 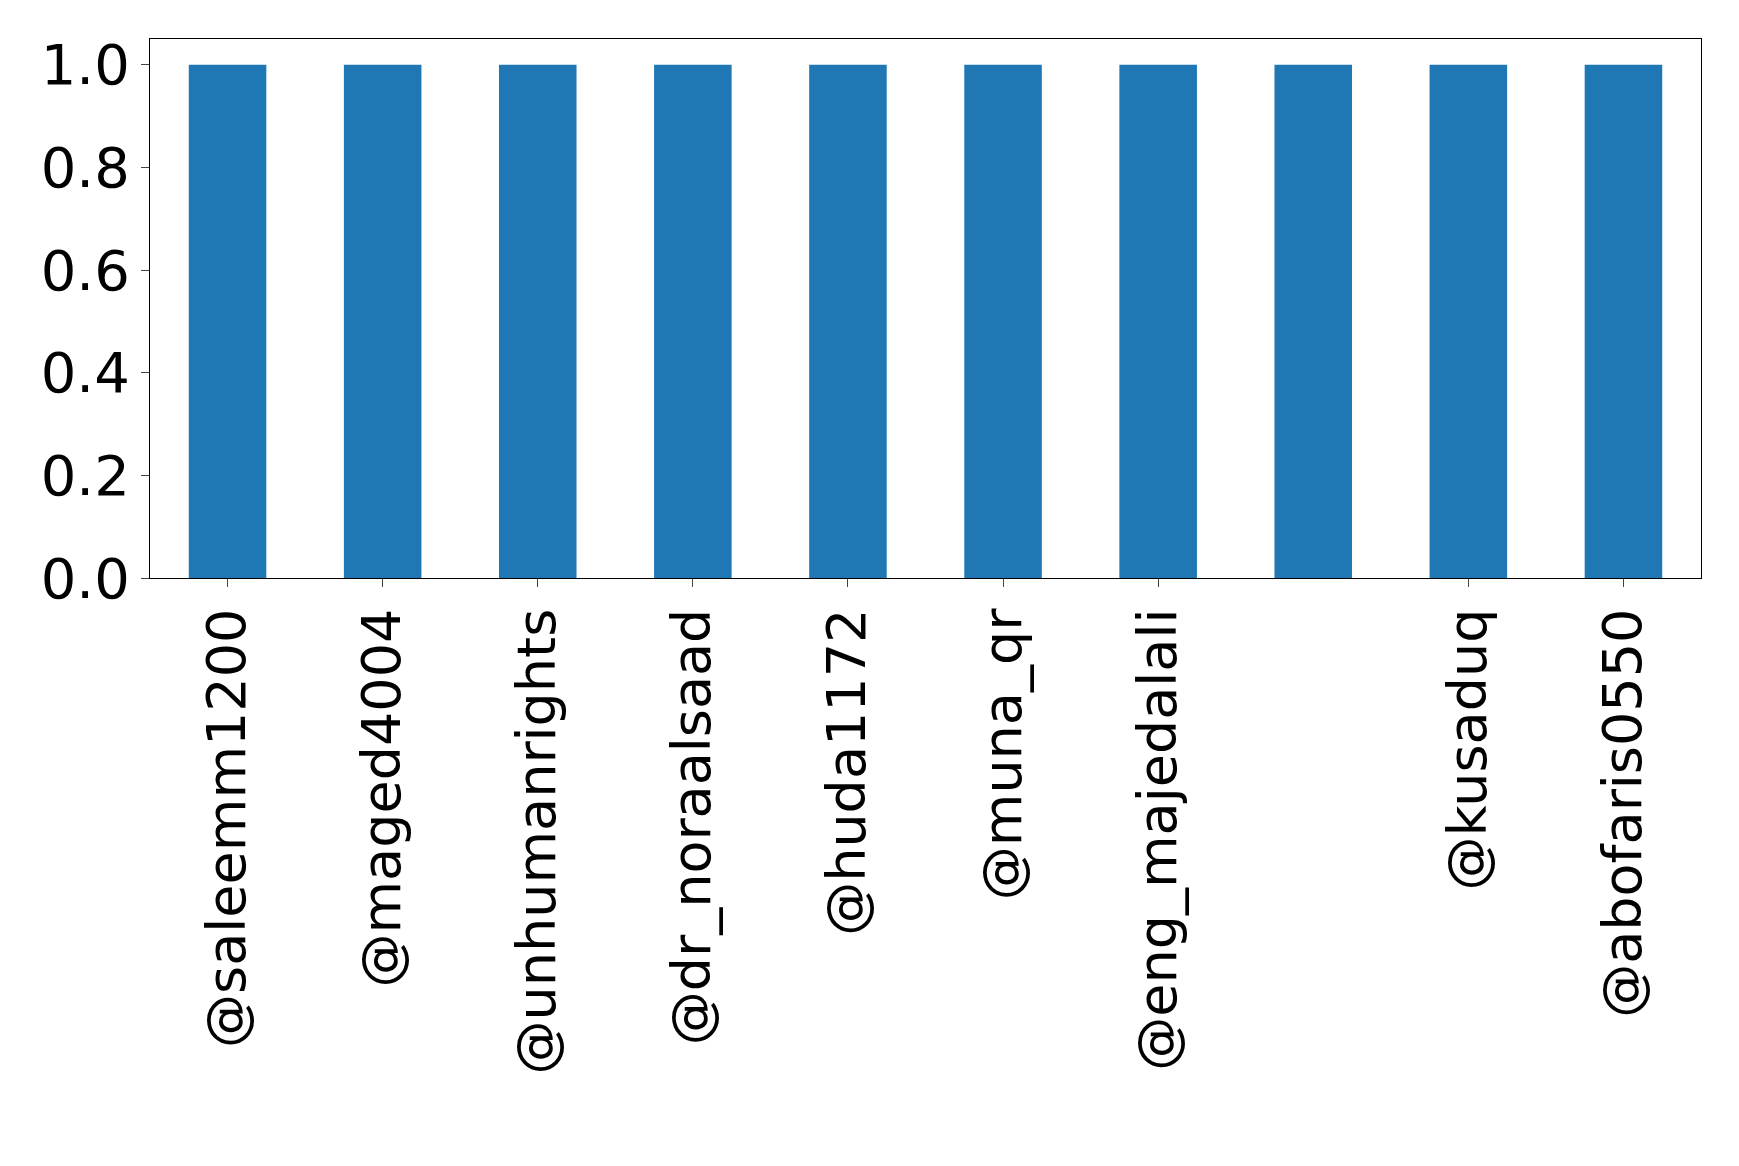 What do you see at coordinates (85, 65) in the screenshot?
I see `y-tick-label: 1.0` at bounding box center [85, 65].